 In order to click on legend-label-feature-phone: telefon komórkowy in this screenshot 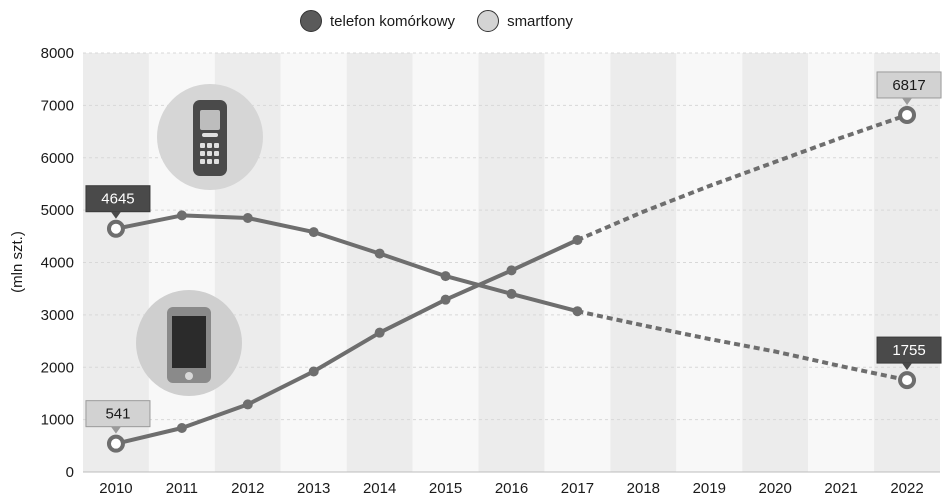, I will do `click(393, 21)`.